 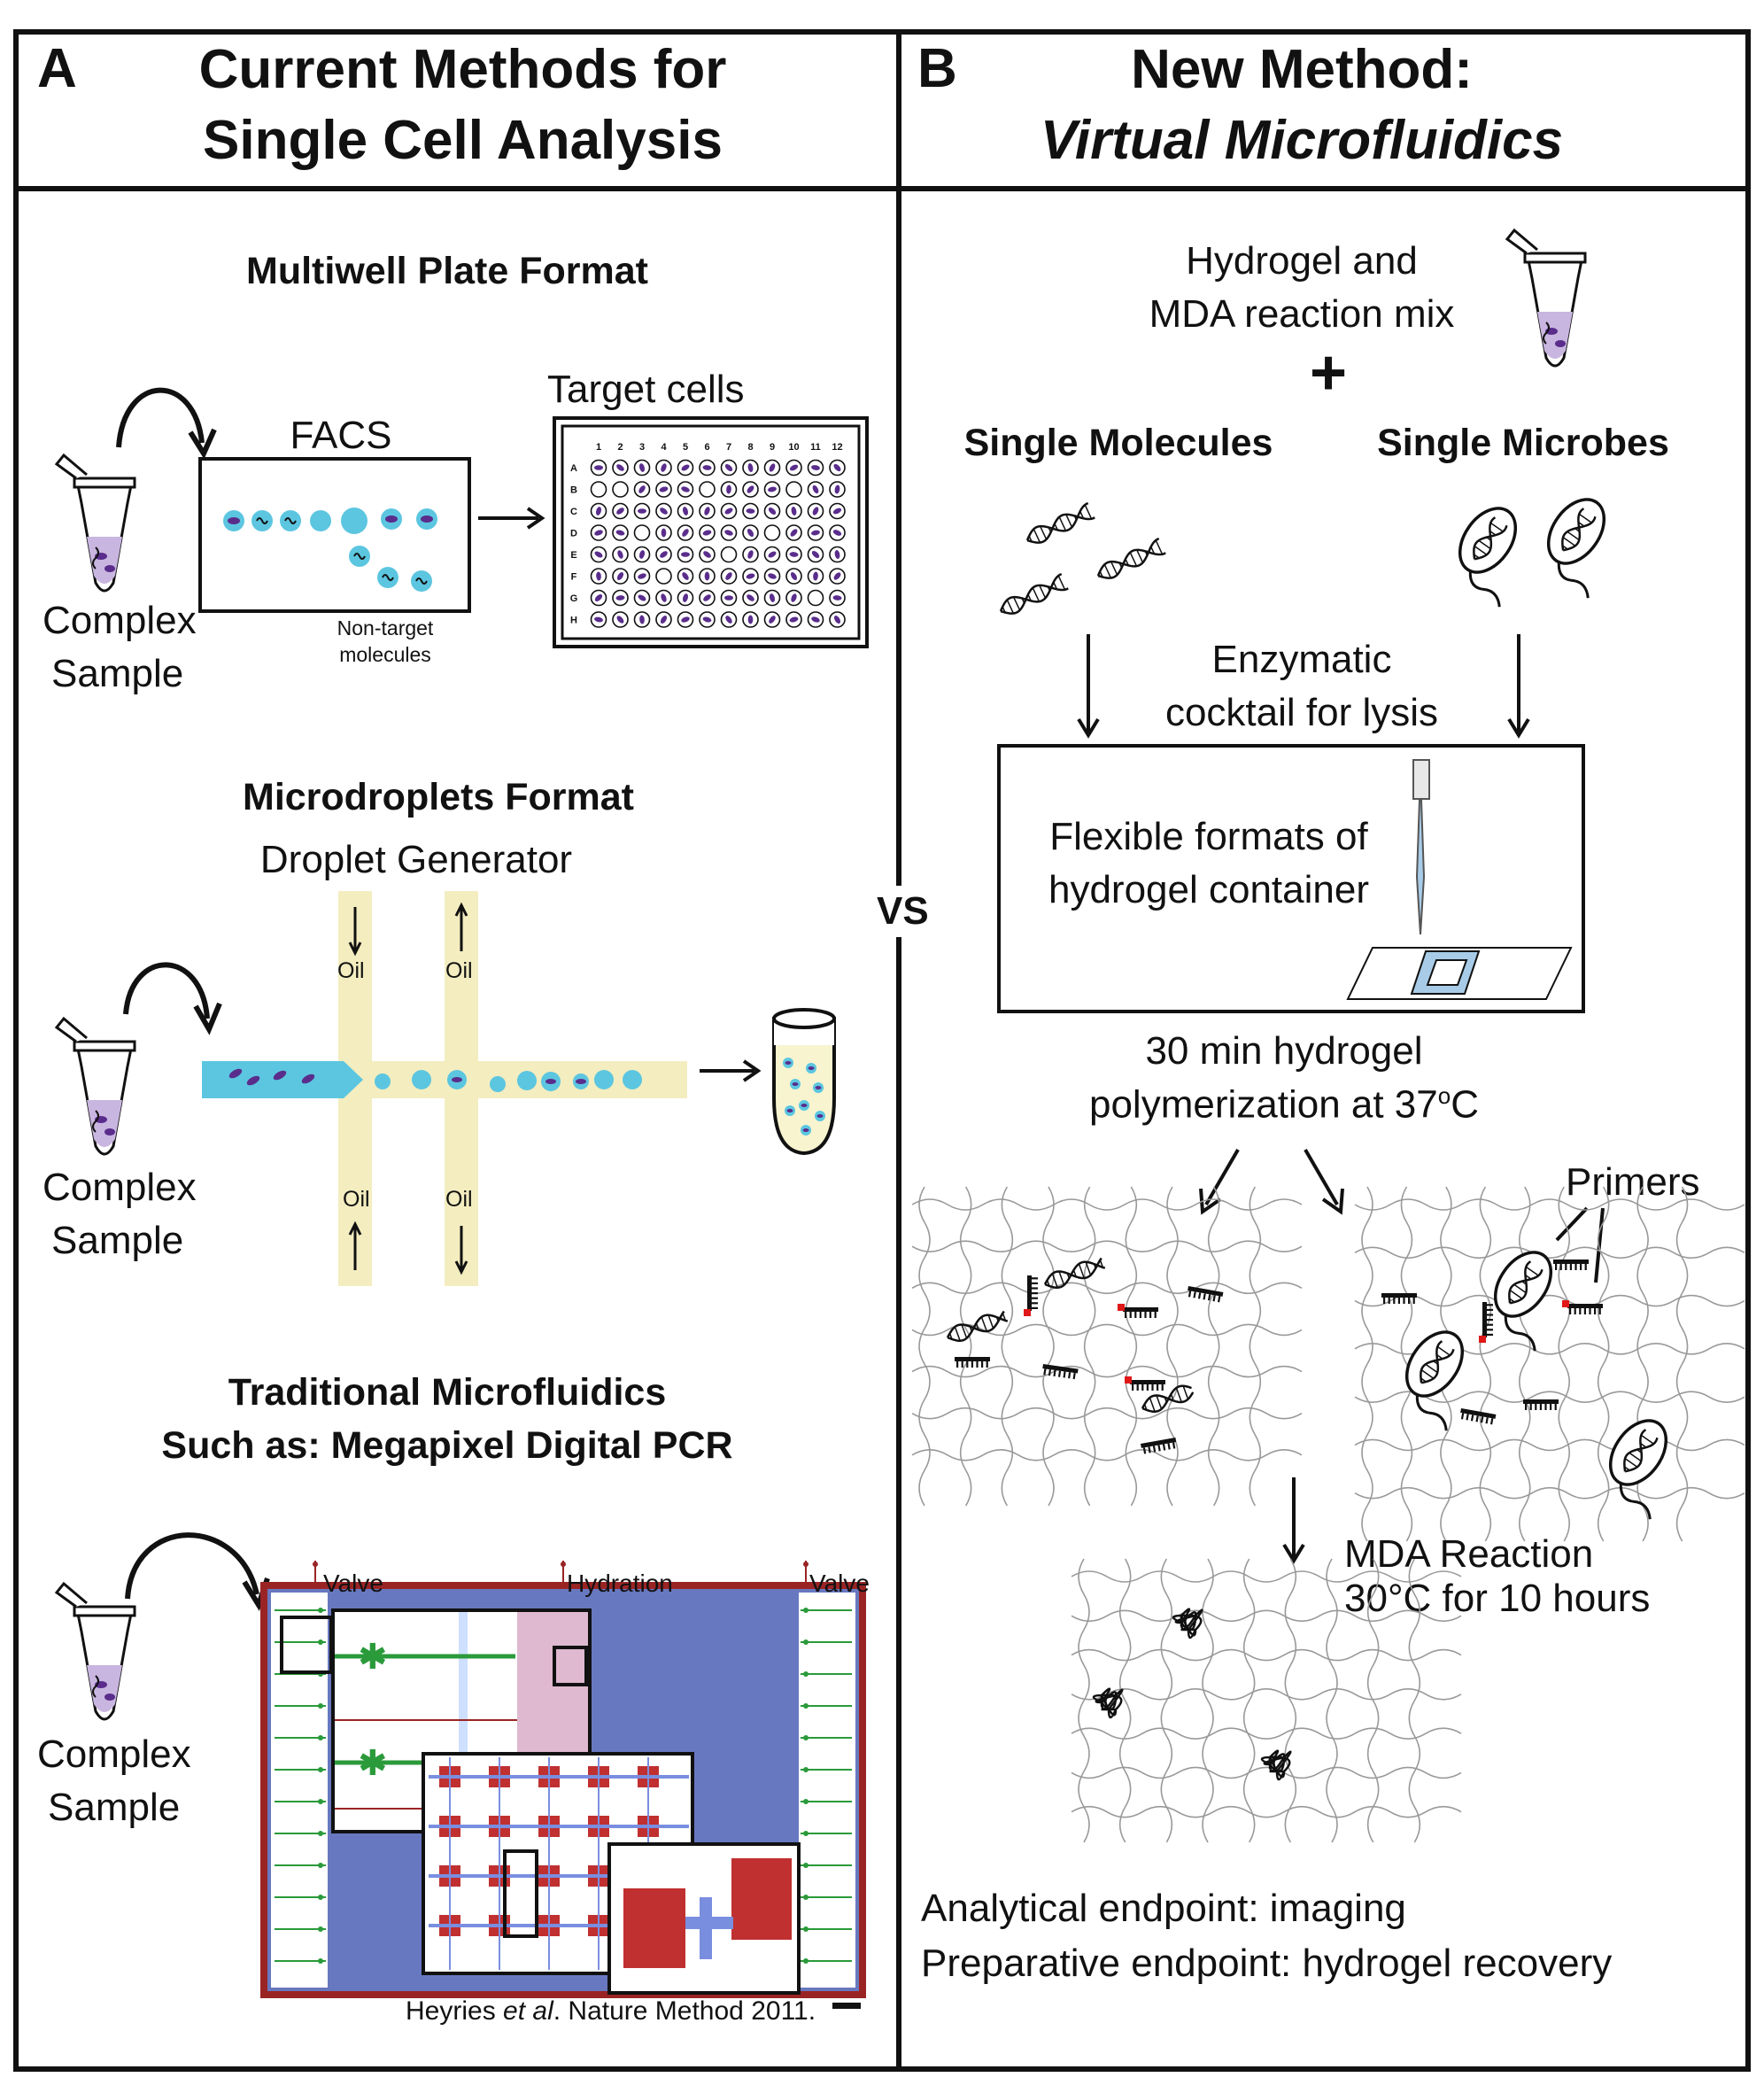 What do you see at coordinates (1302, 69) in the screenshot?
I see `panel-b-title-line1: New Method:` at bounding box center [1302, 69].